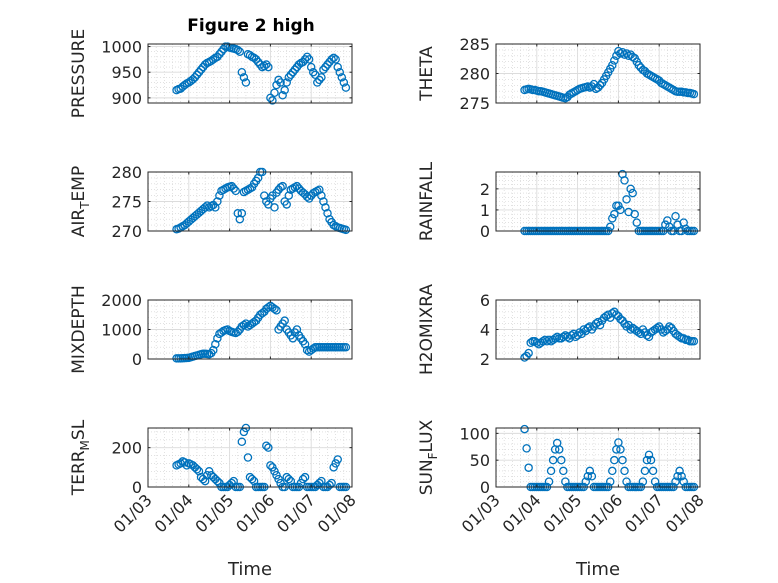 This screenshot has height=583, width=778. Describe the element at coordinates (211, 73) in the screenshot. I see `subplot-pressure: 900 950 1000 PRESSURE` at that location.